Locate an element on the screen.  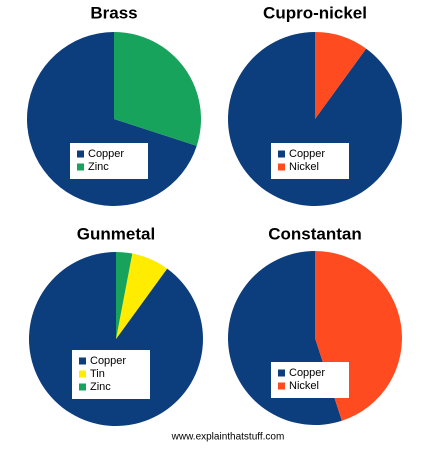
chart-title: Constantan is located at coordinates (315, 233).